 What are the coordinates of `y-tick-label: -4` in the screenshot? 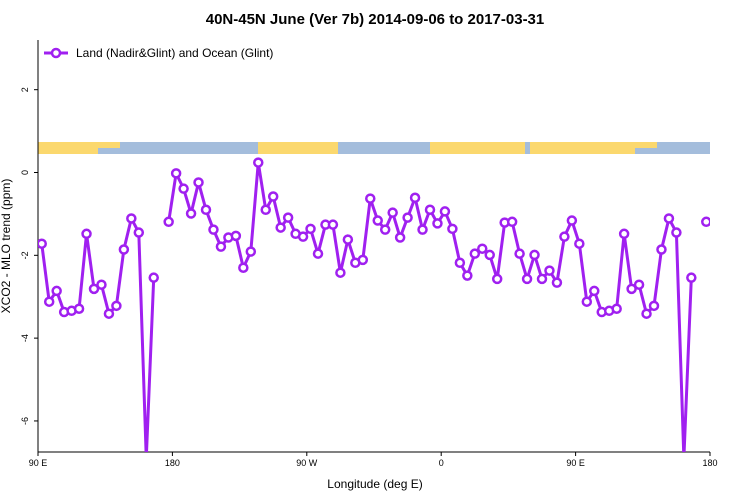 It's located at (25, 338).